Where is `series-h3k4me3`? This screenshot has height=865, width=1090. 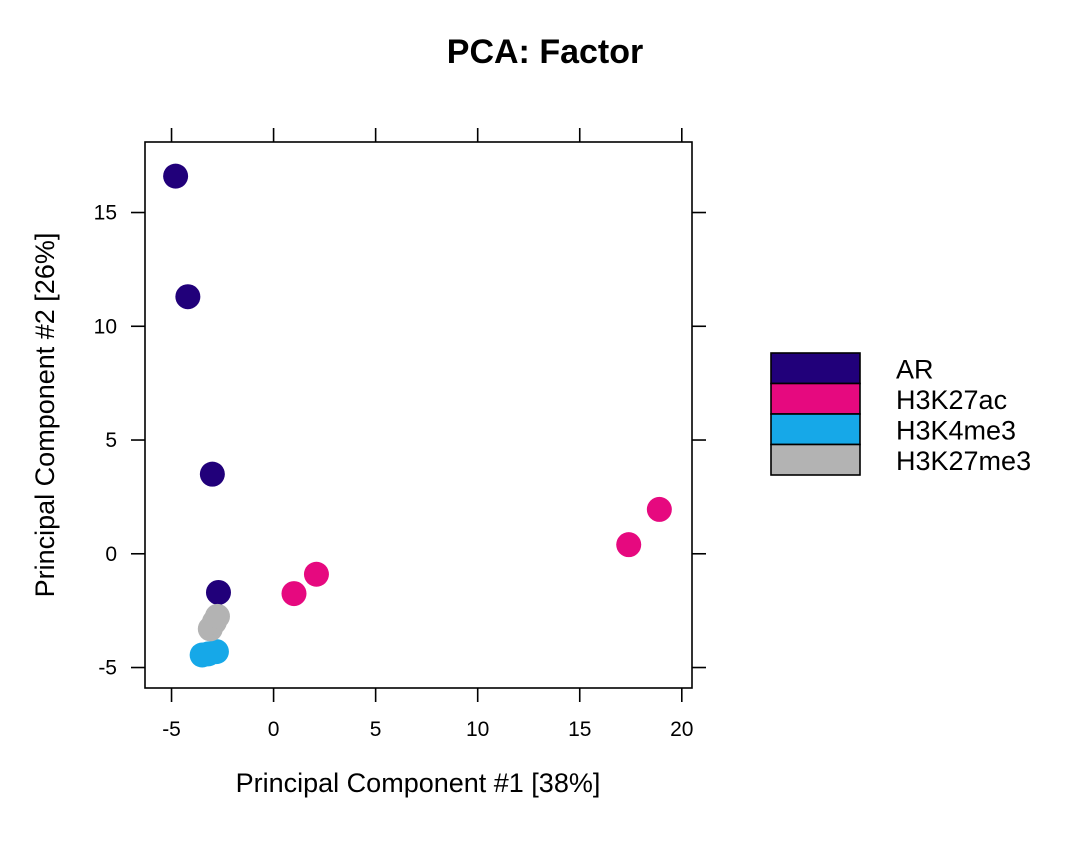 series-h3k4me3 is located at coordinates (209, 653).